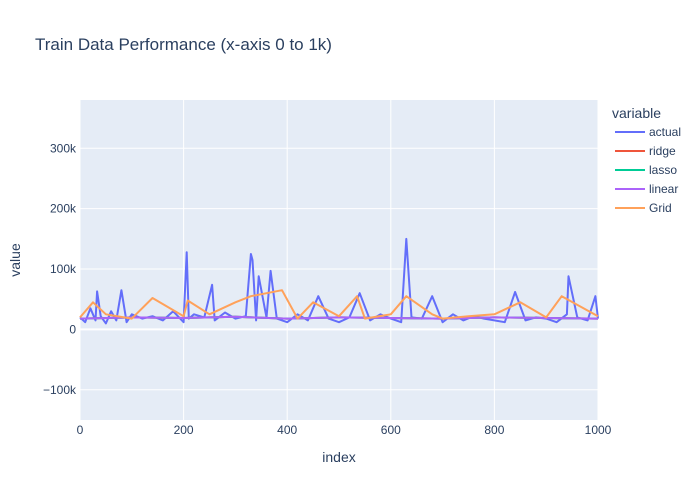 The image size is (700, 500). Describe the element at coordinates (598, 430) in the screenshot. I see `x-tick-label: 1000` at that location.